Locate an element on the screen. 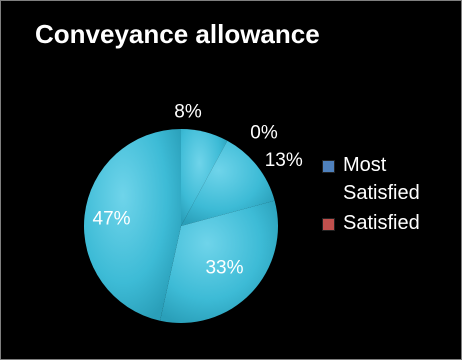 Image resolution: width=462 pixels, height=360 pixels. chart-title: Conveyance allowance is located at coordinates (177, 34).